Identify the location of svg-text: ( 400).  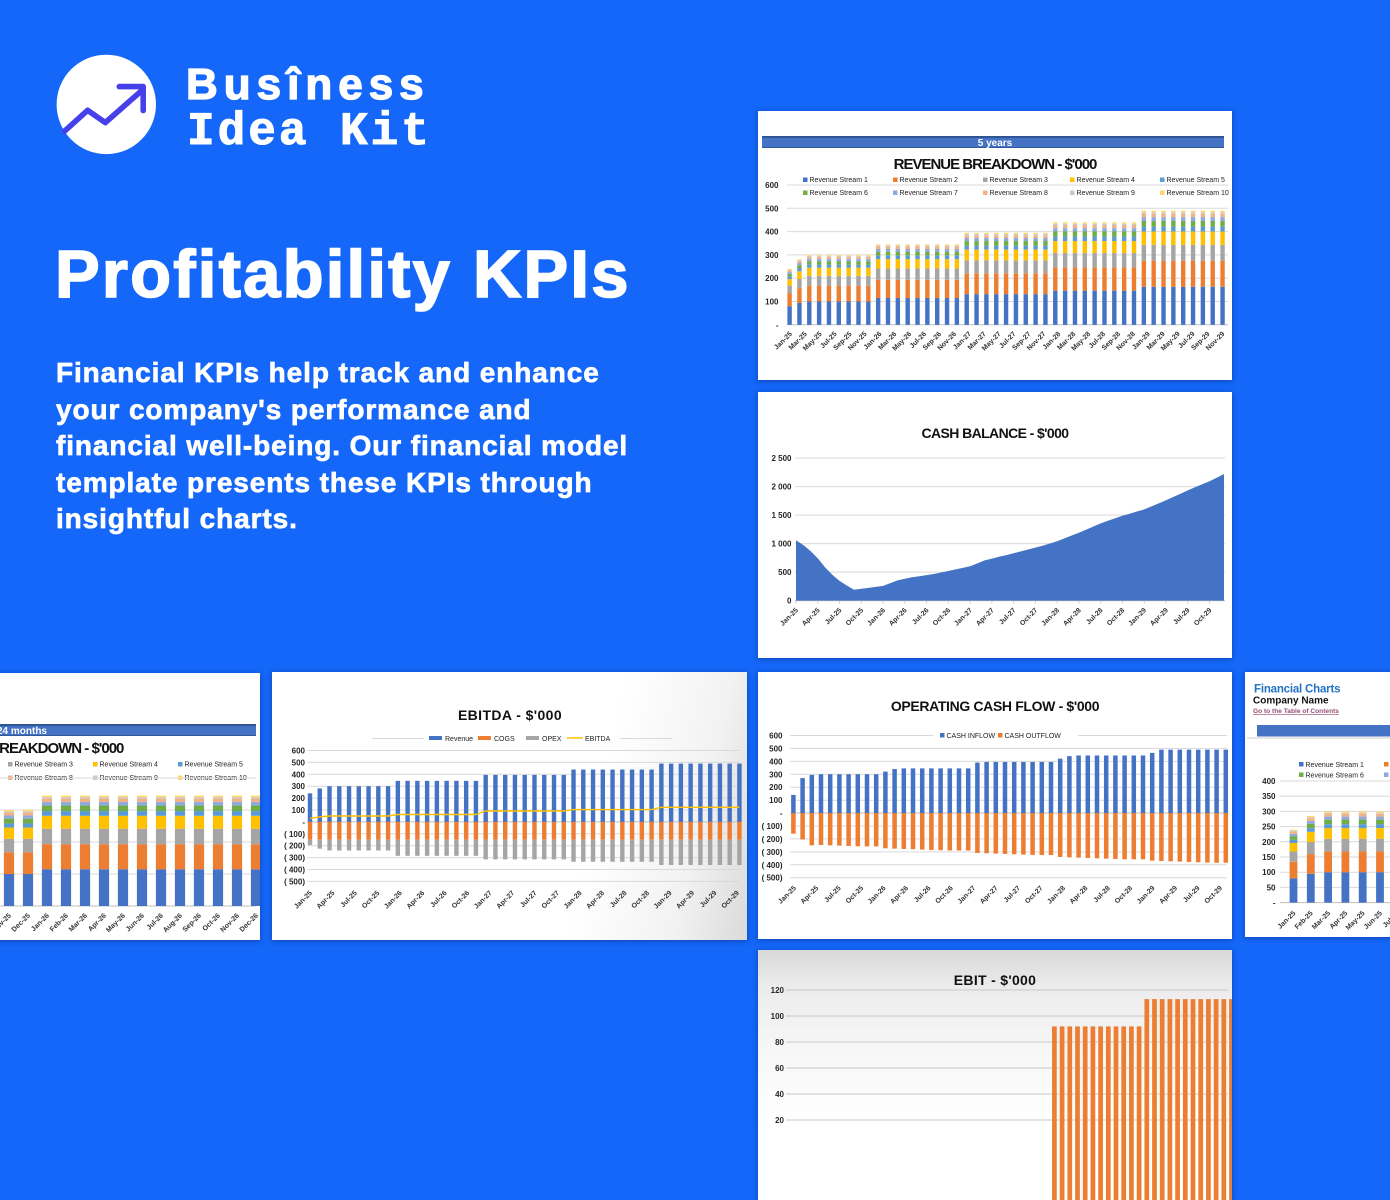
(772, 865).